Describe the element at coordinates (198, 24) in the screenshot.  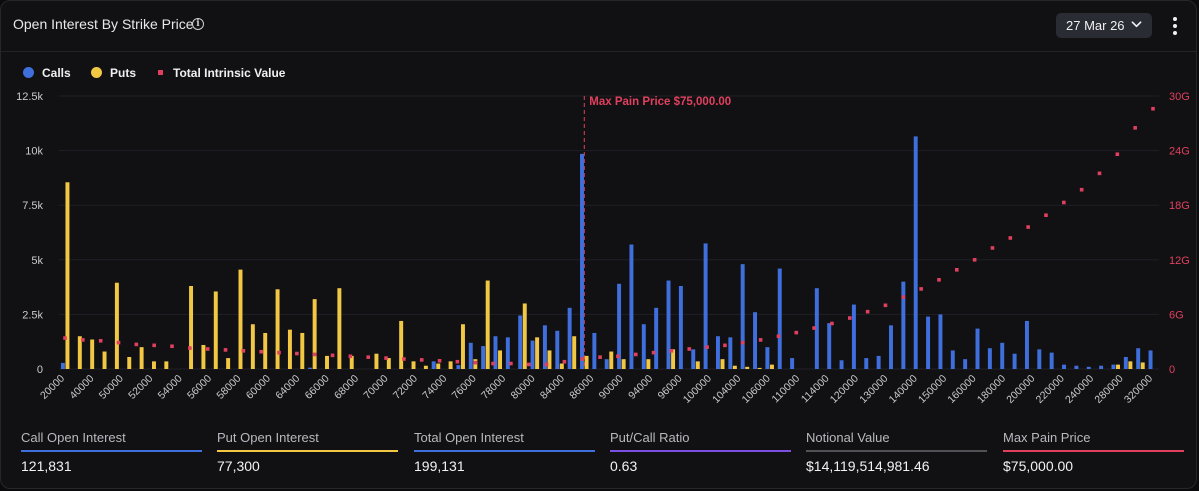
I see `info-icon: i` at that location.